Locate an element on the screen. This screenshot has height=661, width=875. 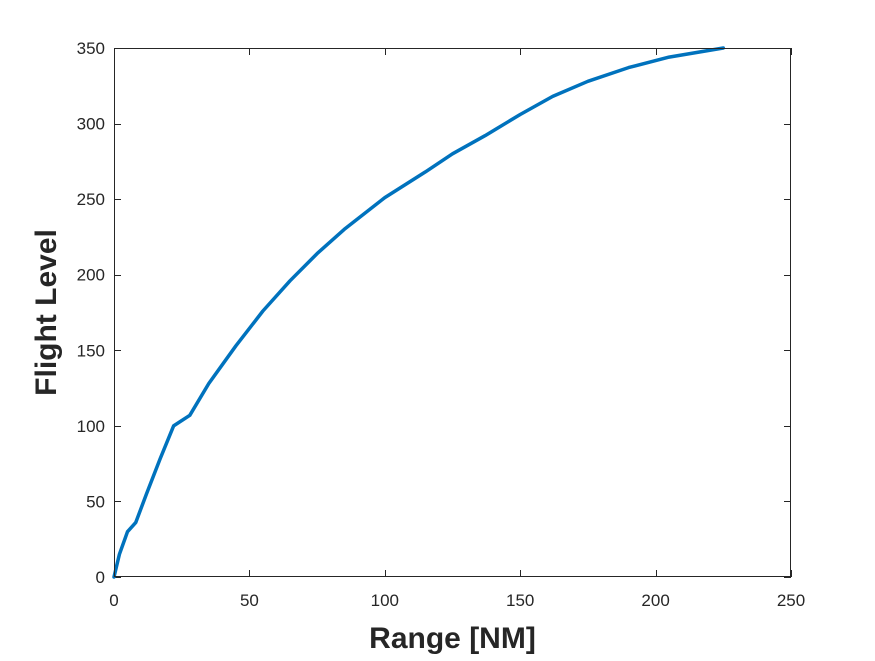
x-tick-label: 50 is located at coordinates (249, 600).